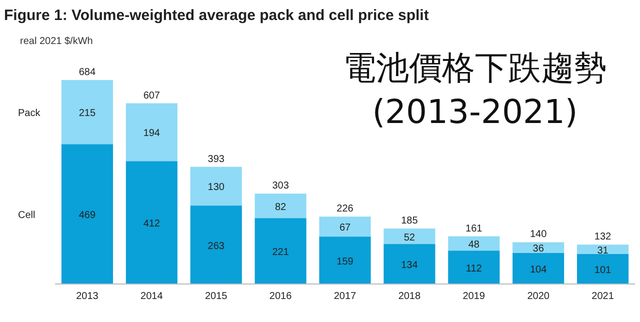 The image size is (640, 322). What do you see at coordinates (345, 209) in the screenshot?
I see `total-label: 226` at bounding box center [345, 209].